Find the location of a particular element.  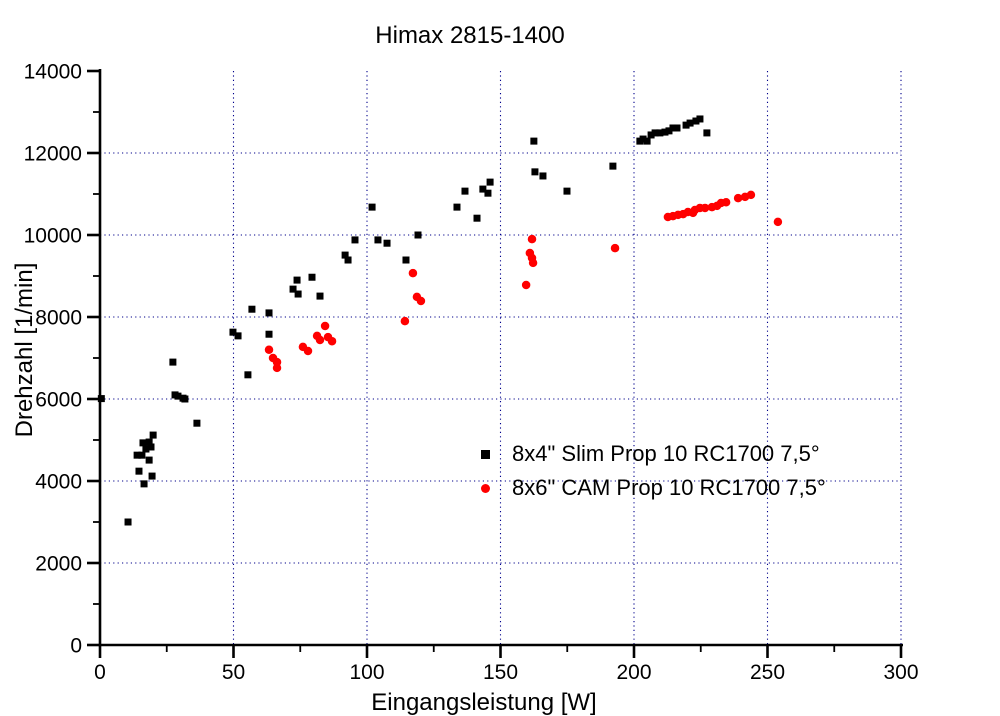

y-tick-label: 10000 is located at coordinates (53, 236).